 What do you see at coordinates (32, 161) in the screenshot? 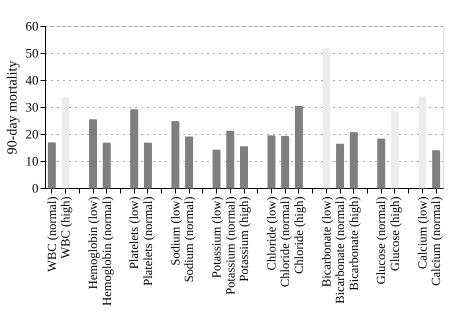
I see `y-tick-label: 10` at bounding box center [32, 161].